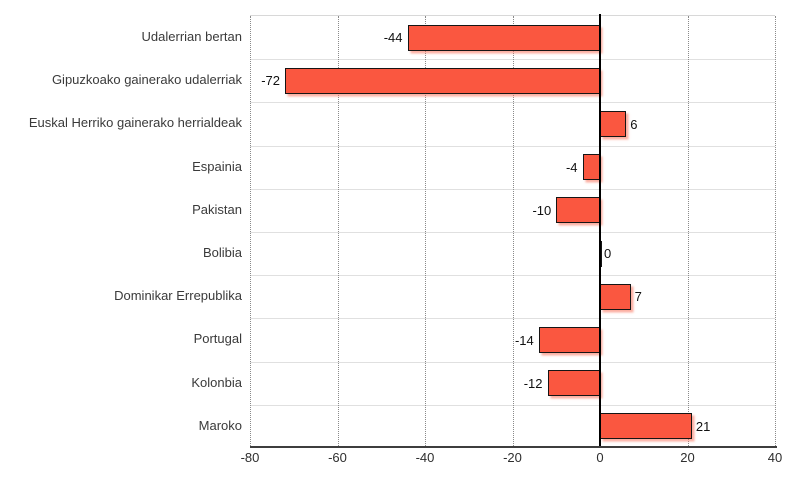  What do you see at coordinates (270, 81) in the screenshot?
I see `value-label: -72` at bounding box center [270, 81].